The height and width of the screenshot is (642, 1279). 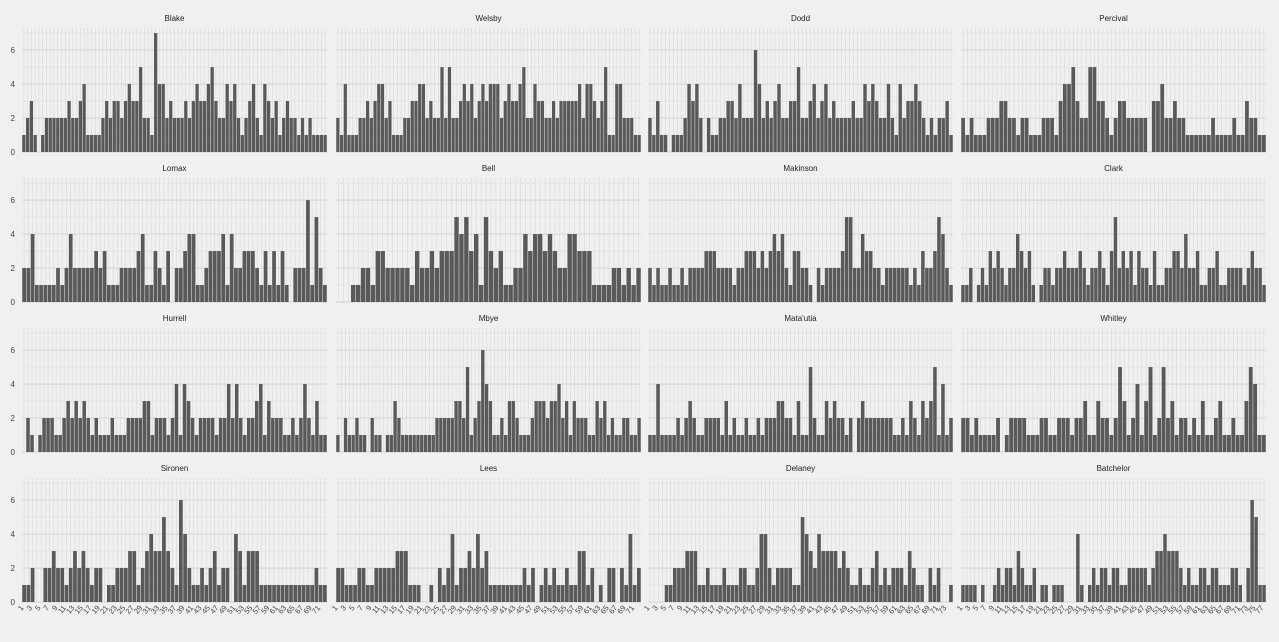 What do you see at coordinates (344, 608) in the screenshot?
I see `x-tick-label: 3` at bounding box center [344, 608].